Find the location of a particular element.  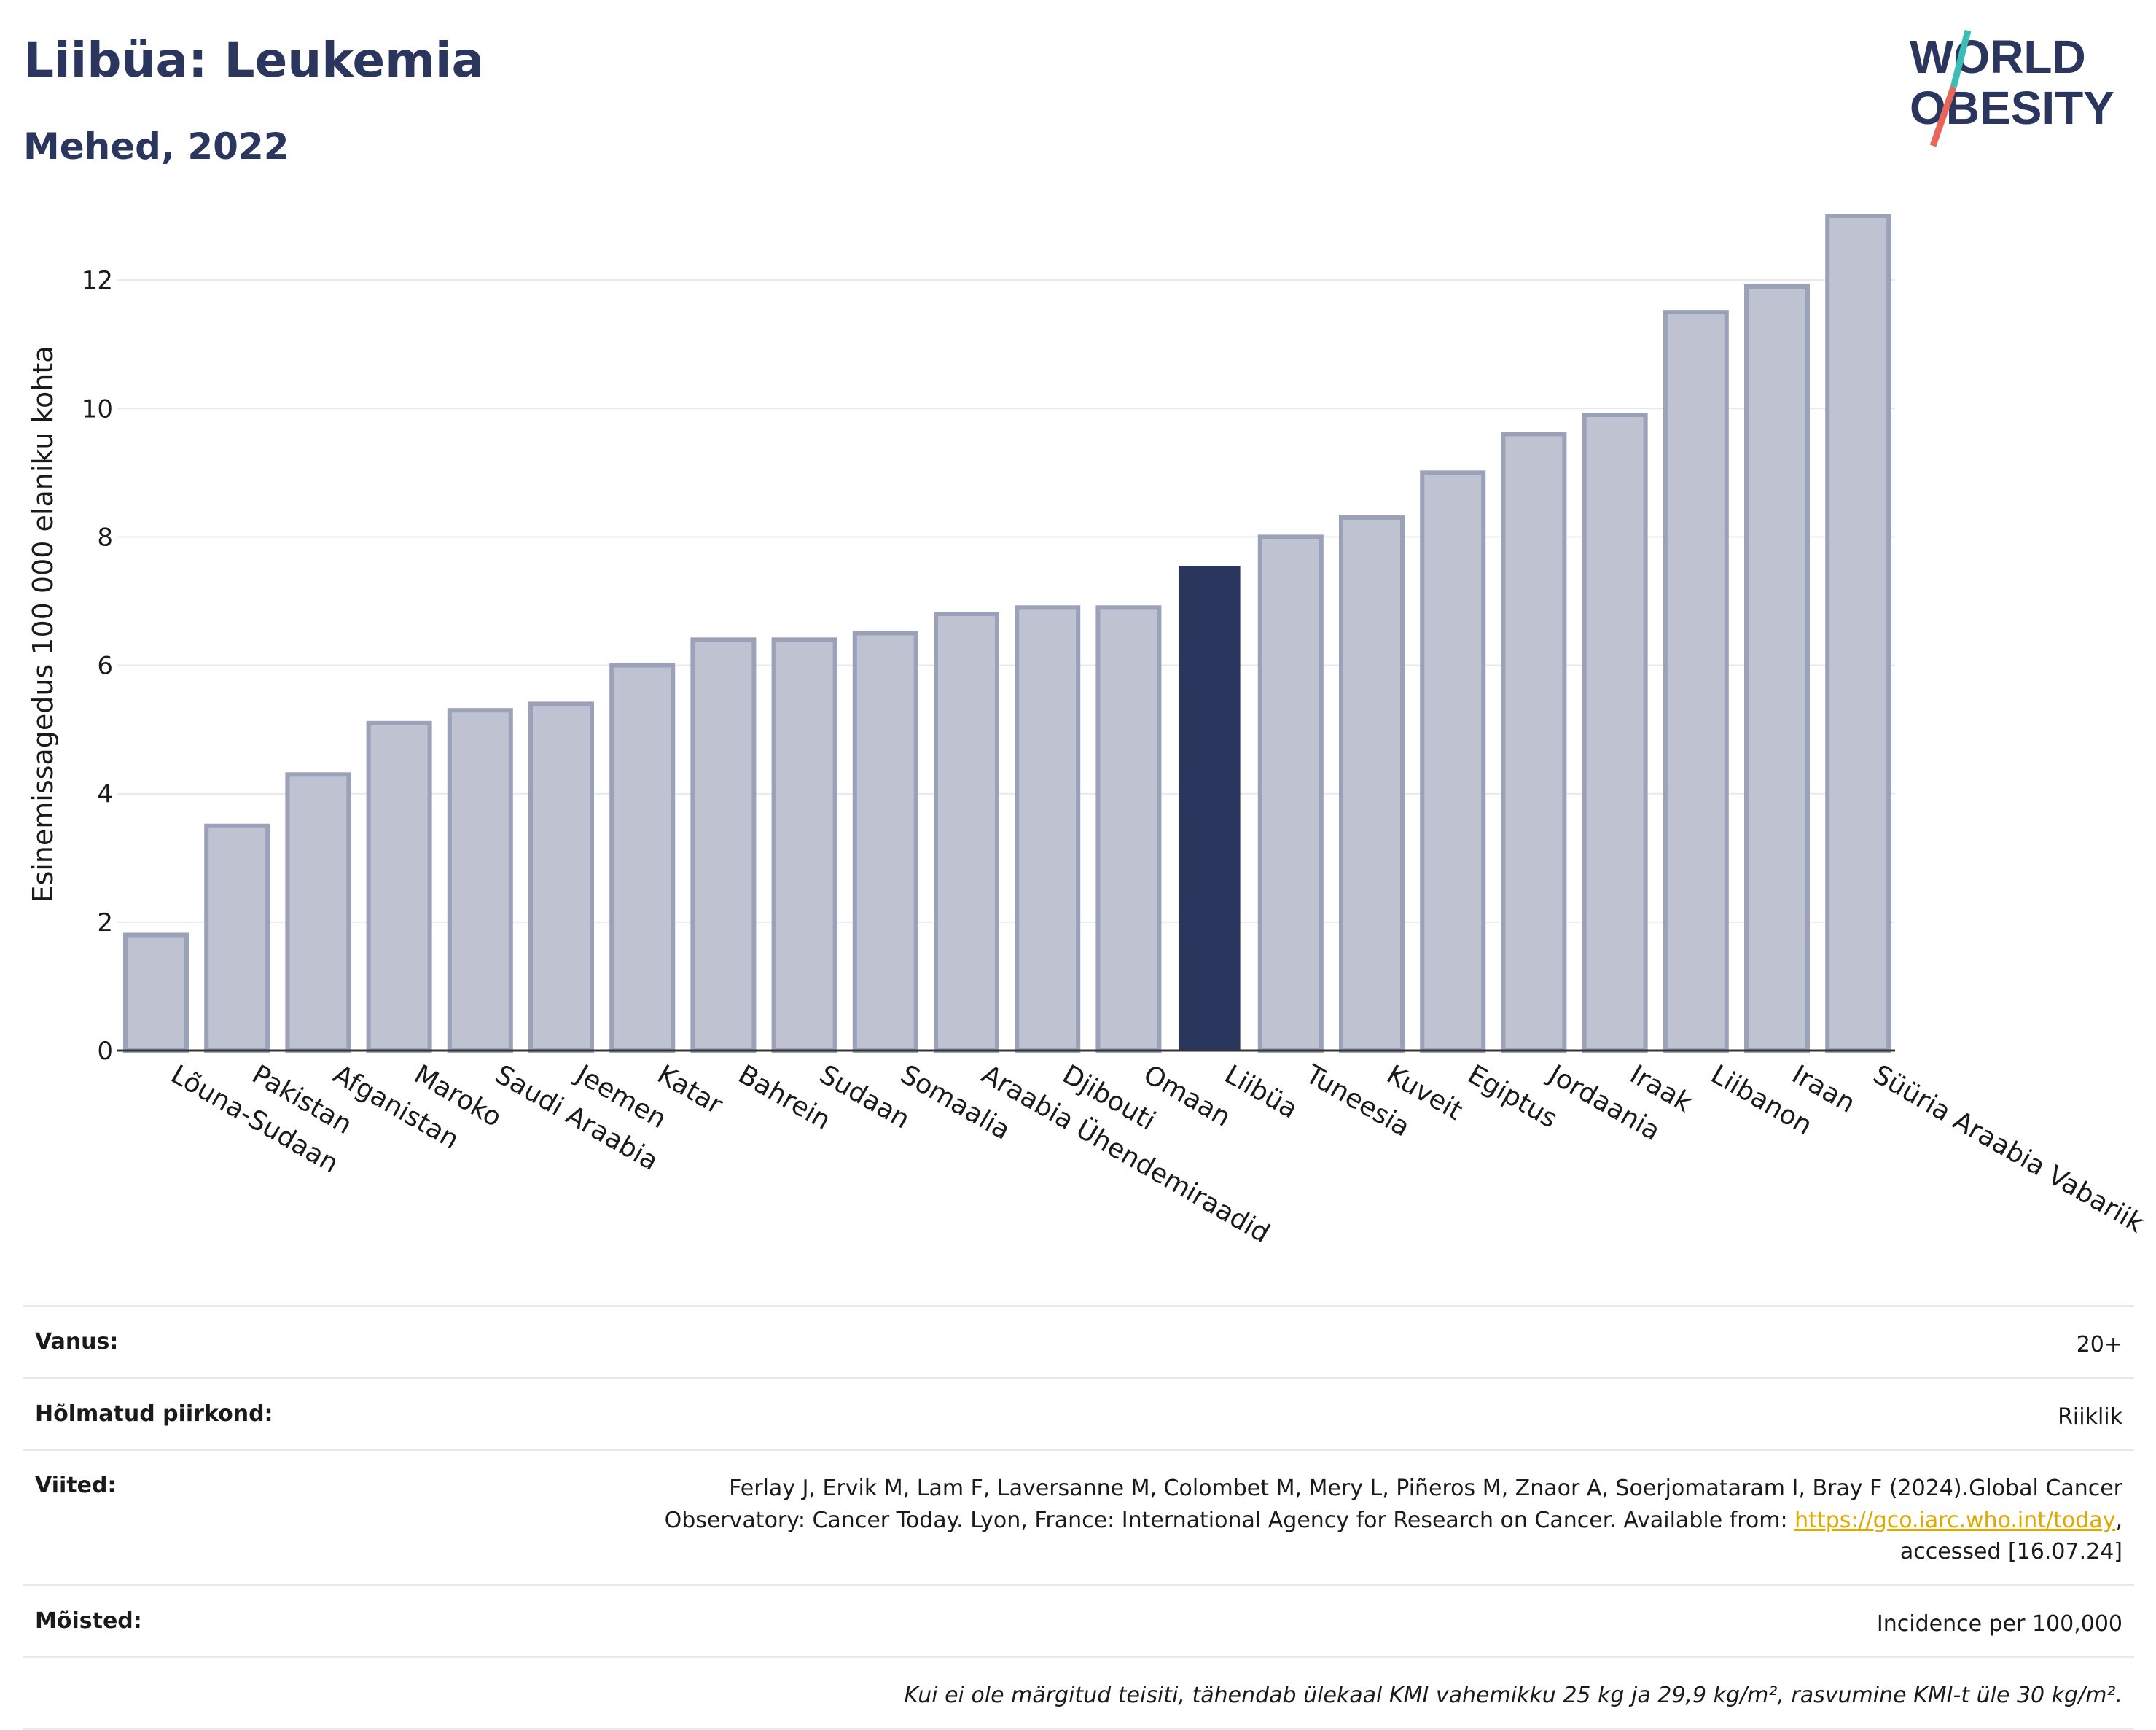

references-line-2-end: , is located at coordinates (2118, 1520).